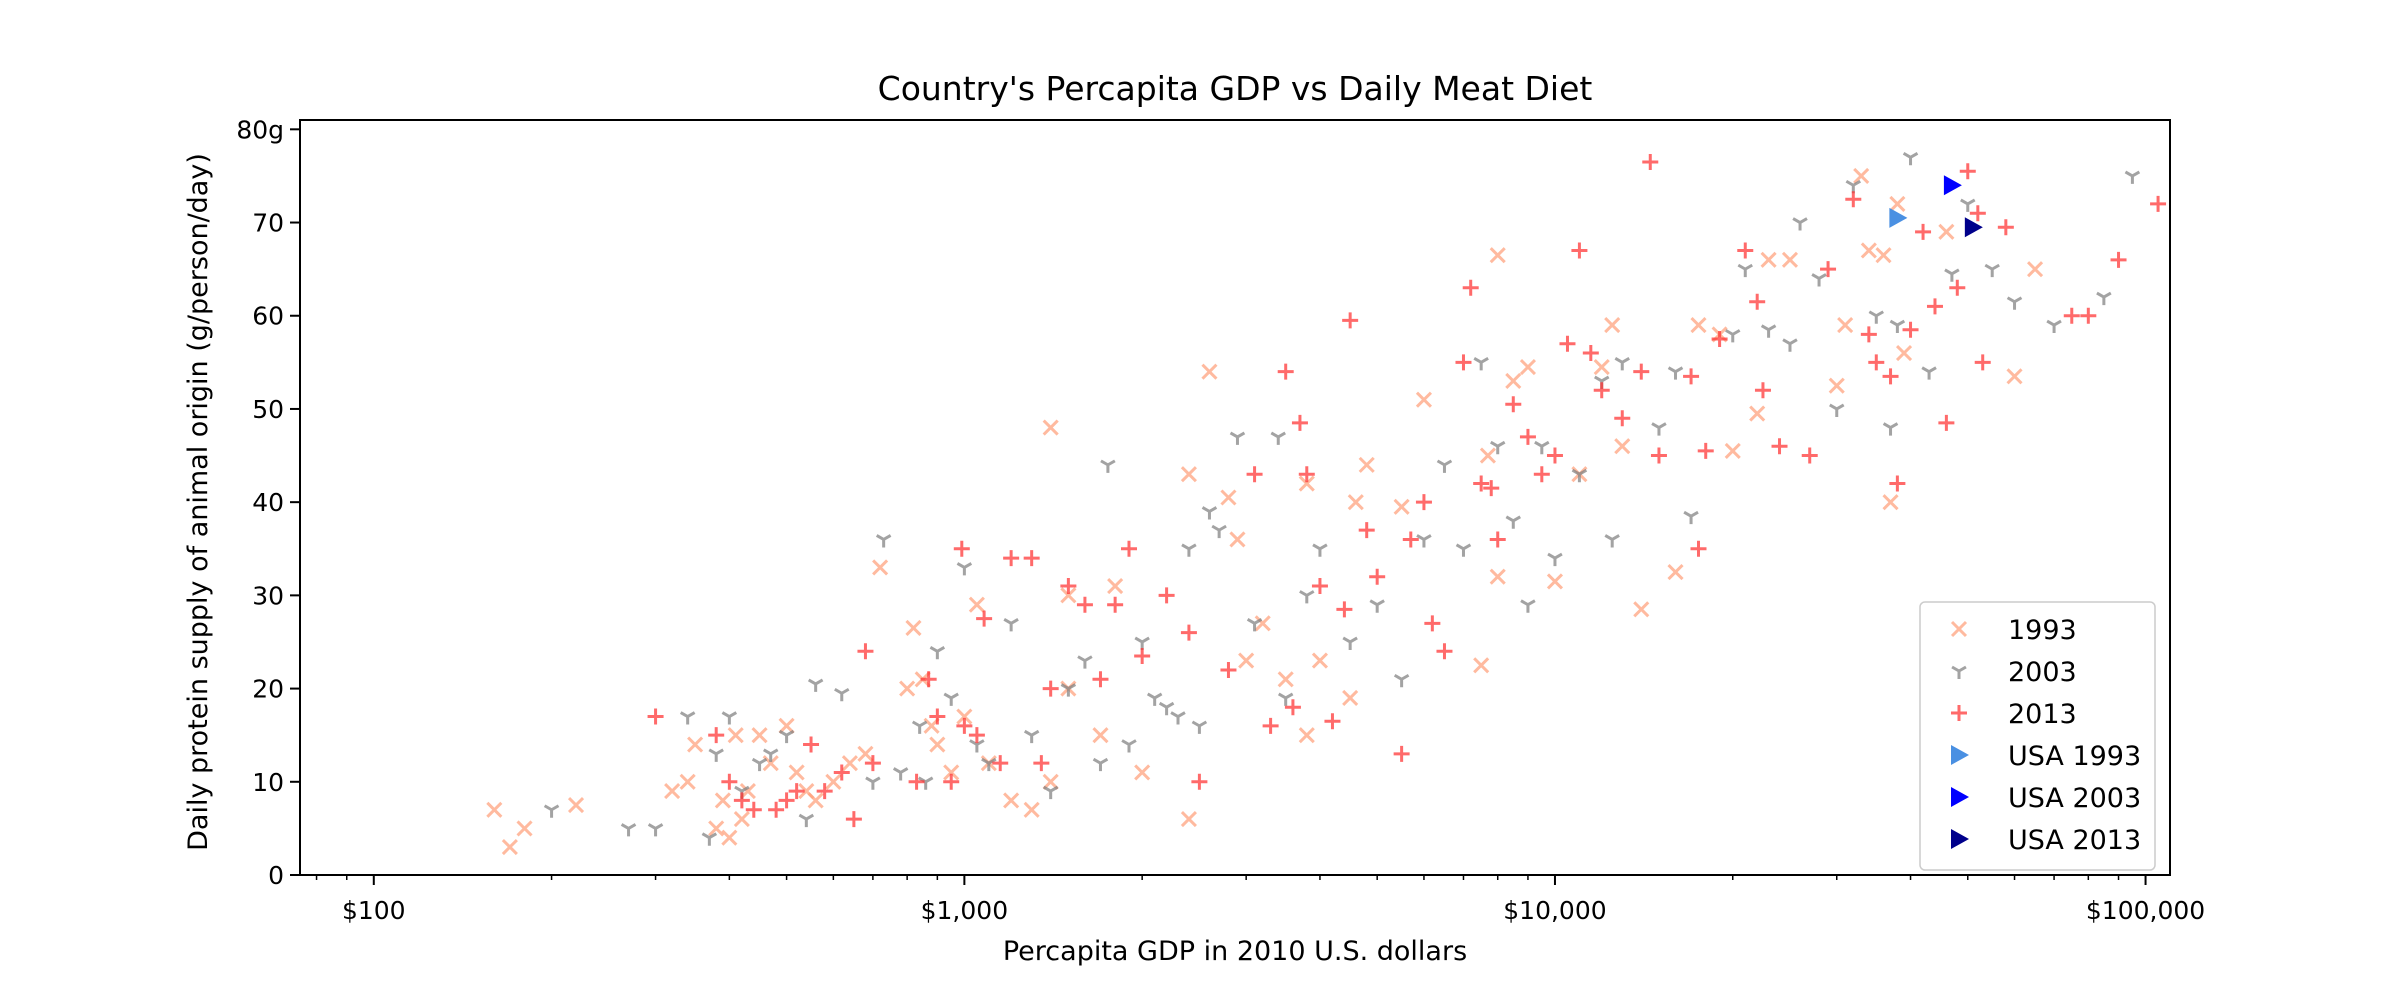 The height and width of the screenshot is (1000, 2400). I want to click on y-axis-ticks: 0 10 20 30 40 50 60 70 80g, so click(268, 502).